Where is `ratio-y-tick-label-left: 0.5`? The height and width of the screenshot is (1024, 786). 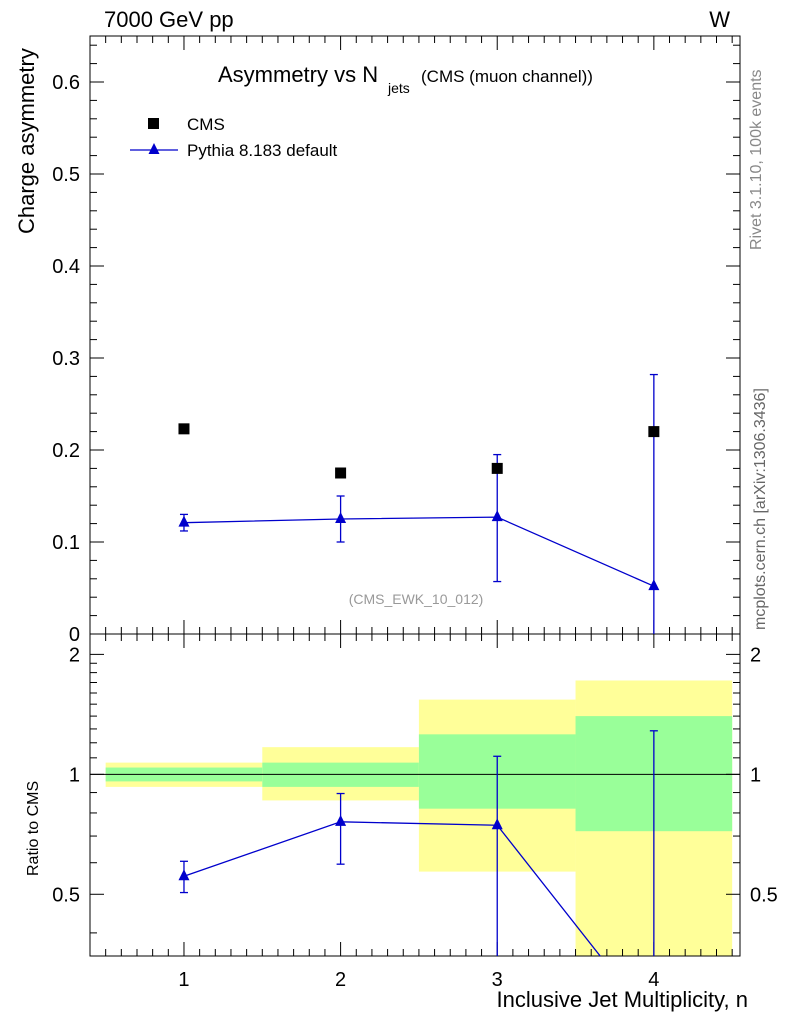 ratio-y-tick-label-left: 0.5 is located at coordinates (66, 895).